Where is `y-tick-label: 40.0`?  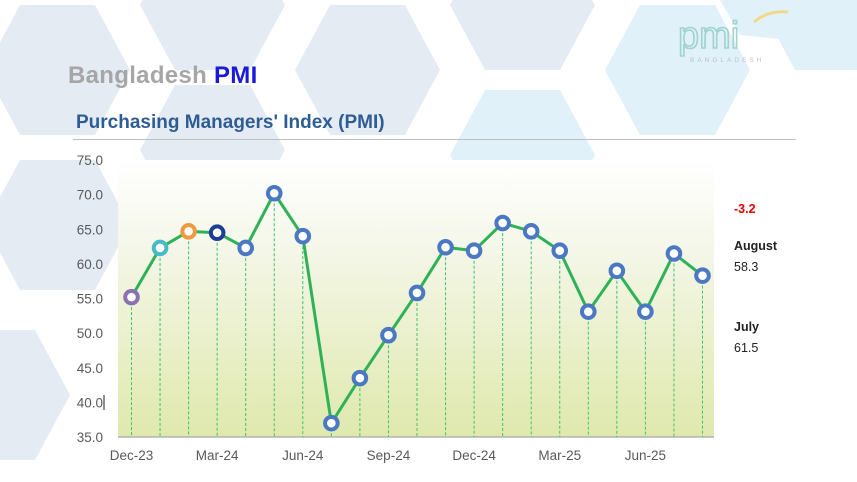
y-tick-label: 40.0 is located at coordinates (90, 402).